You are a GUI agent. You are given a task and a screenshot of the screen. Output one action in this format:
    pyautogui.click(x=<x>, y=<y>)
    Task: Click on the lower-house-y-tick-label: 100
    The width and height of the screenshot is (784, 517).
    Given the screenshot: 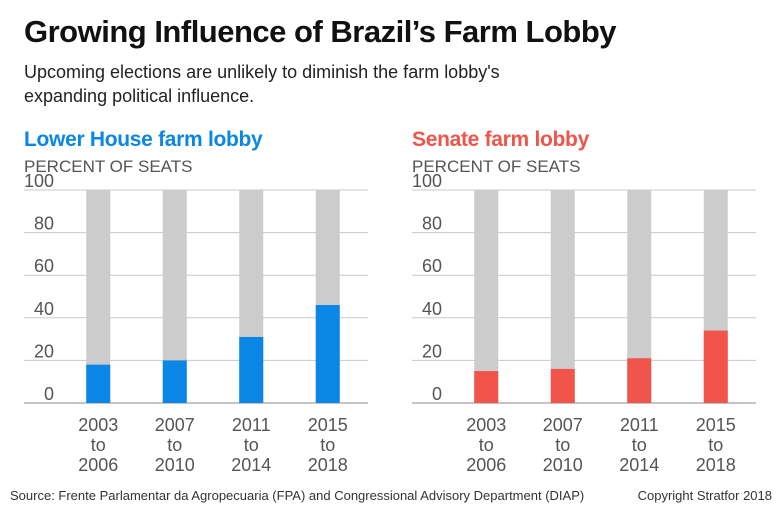 What is the action you would take?
    pyautogui.click(x=39, y=181)
    